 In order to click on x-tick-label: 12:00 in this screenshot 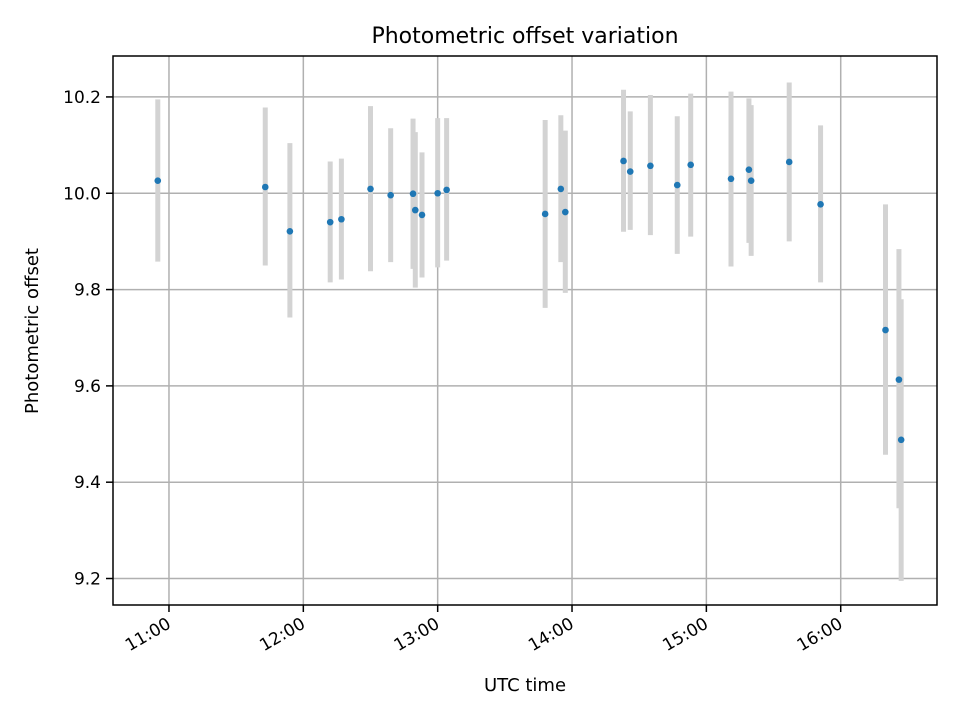, I will do `click(282, 635)`.